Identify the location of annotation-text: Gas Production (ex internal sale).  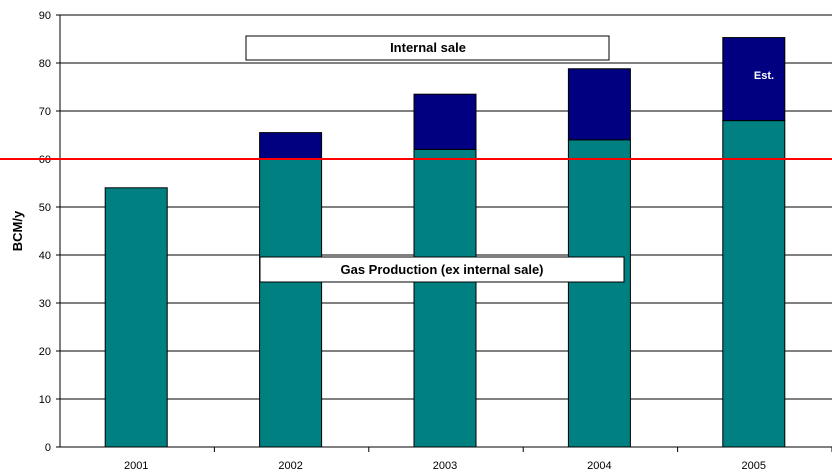
(442, 269).